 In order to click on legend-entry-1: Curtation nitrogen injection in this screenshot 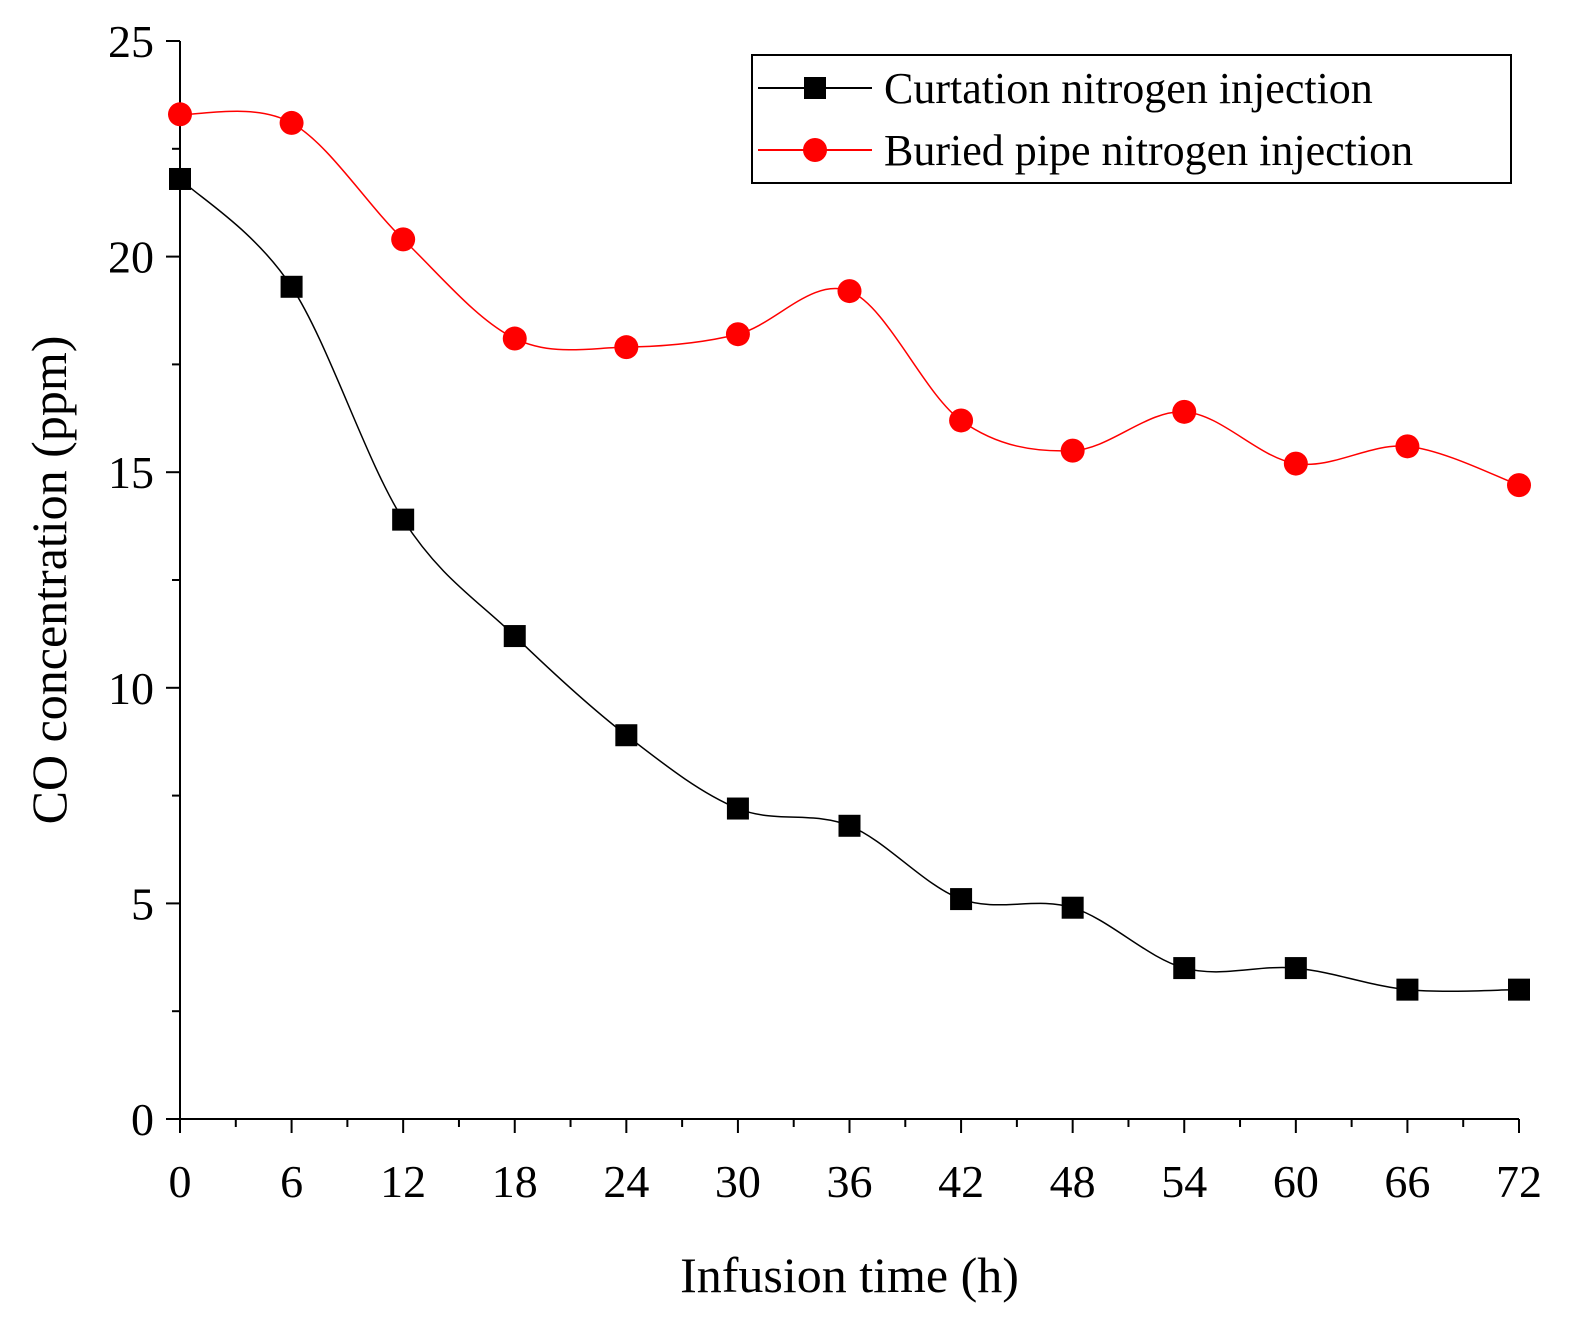, I will do `click(1065, 88)`.